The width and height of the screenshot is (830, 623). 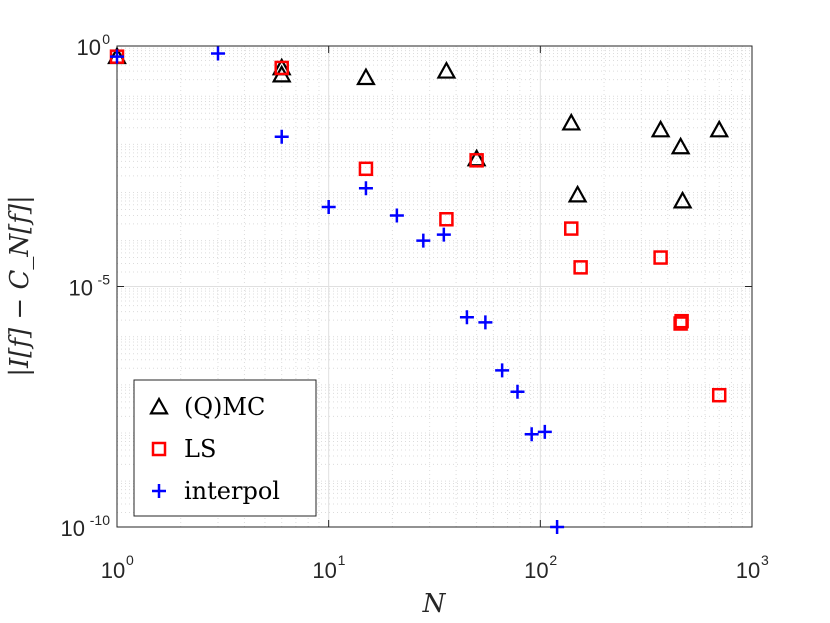 I want to click on x-tick-exponent: 0, so click(x=130, y=560).